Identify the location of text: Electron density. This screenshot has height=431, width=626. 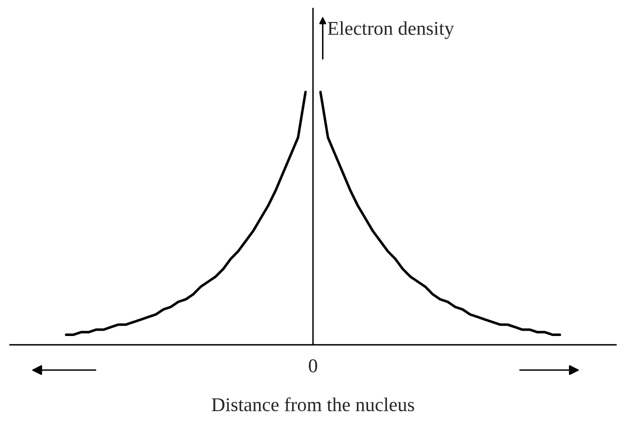
(391, 30).